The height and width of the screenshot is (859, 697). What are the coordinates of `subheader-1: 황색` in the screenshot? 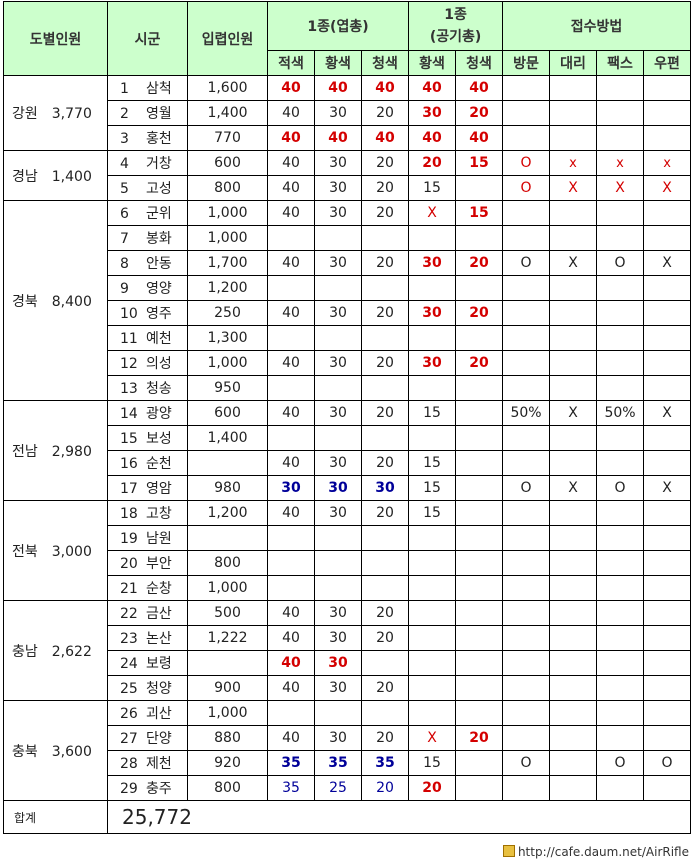 It's located at (338, 63).